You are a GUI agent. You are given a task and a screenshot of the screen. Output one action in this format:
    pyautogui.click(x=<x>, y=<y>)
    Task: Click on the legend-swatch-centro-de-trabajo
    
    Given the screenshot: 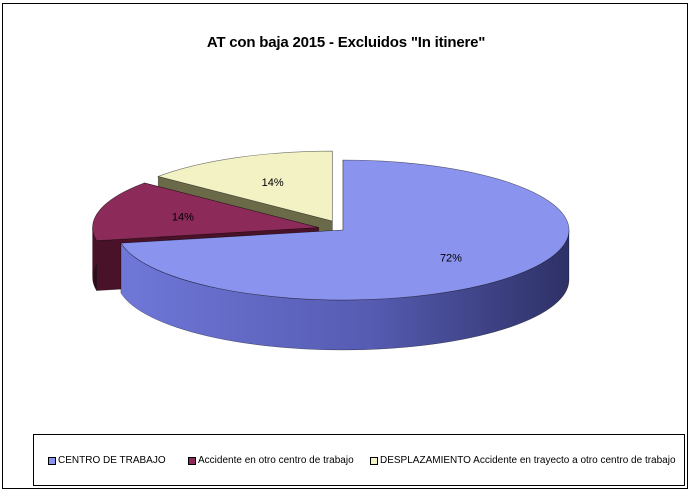 What is the action you would take?
    pyautogui.click(x=52, y=460)
    